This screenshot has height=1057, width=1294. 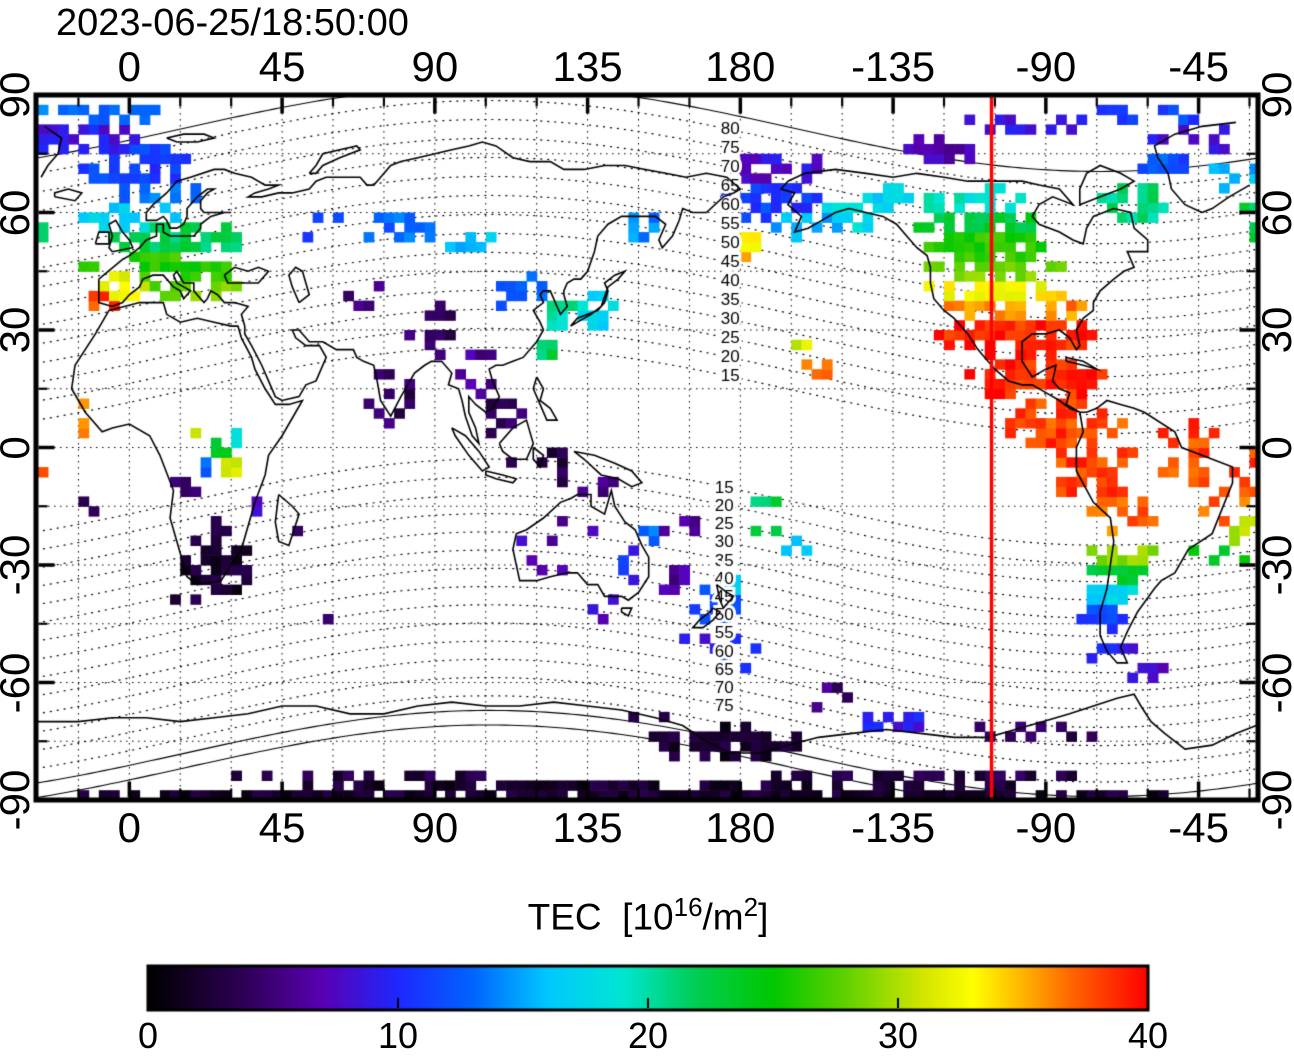 What do you see at coordinates (435, 827) in the screenshot?
I see `x-axis-bottom-label-90: 90` at bounding box center [435, 827].